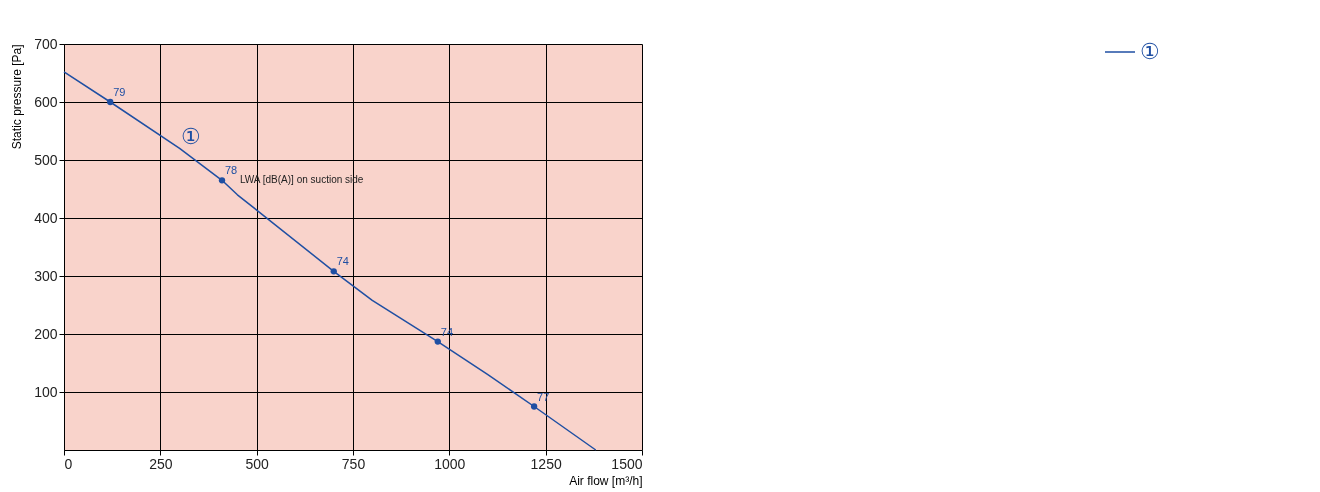 This screenshot has height=492, width=1320. Describe the element at coordinates (46, 275) in the screenshot. I see `y-tick-label: 300` at that location.